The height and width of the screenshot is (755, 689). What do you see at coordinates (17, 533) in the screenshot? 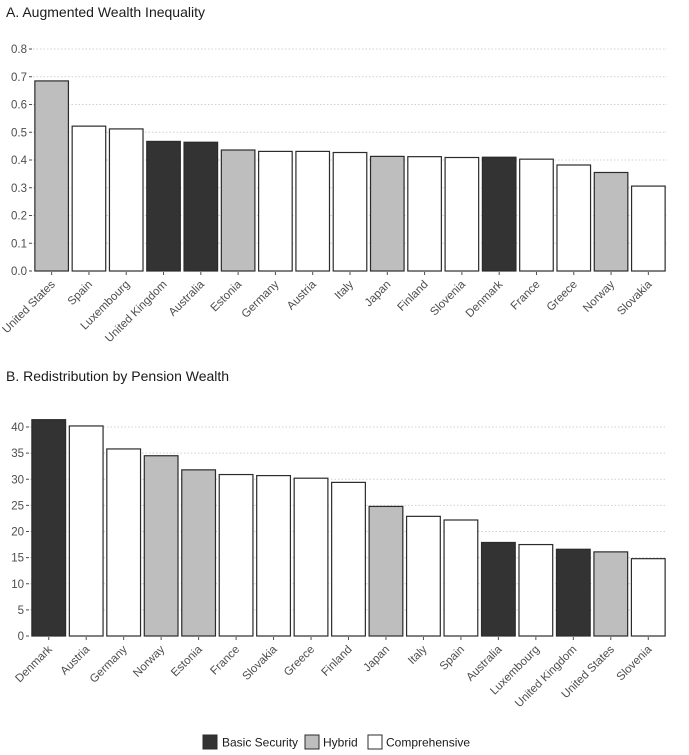
I see `y-tick-label: 20` at bounding box center [17, 533].